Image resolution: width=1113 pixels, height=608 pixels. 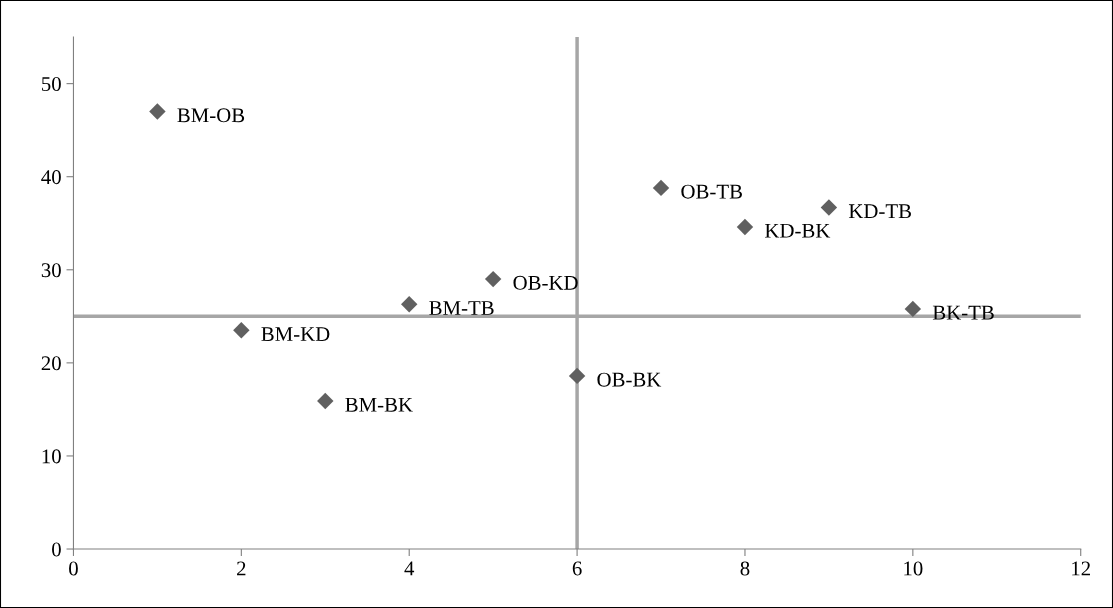 I want to click on y-tick-label: 0, so click(x=56, y=549).